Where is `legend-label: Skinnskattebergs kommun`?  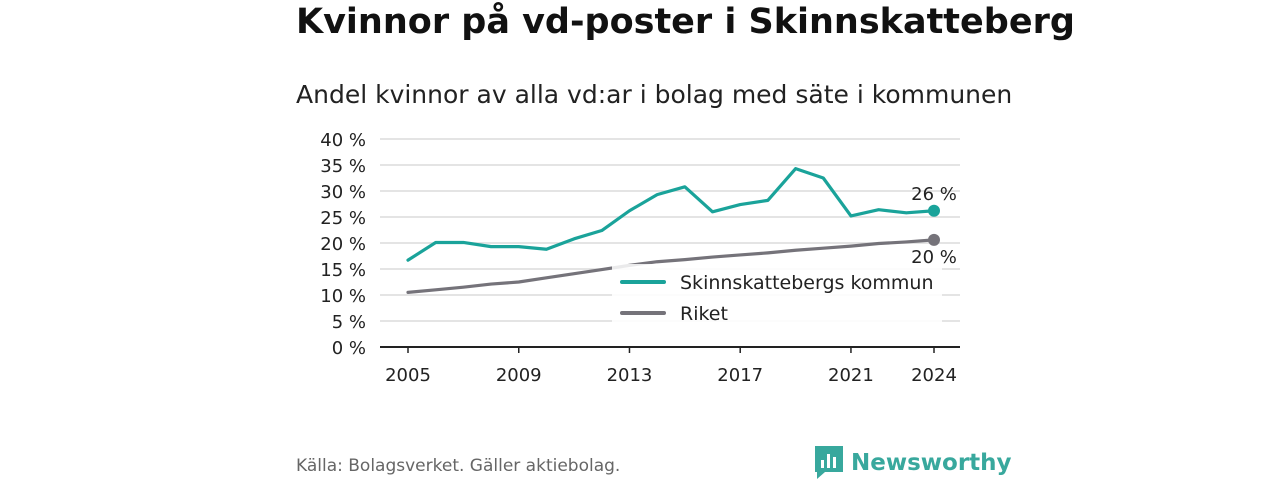 legend-label: Skinnskattebergs kommun is located at coordinates (807, 283).